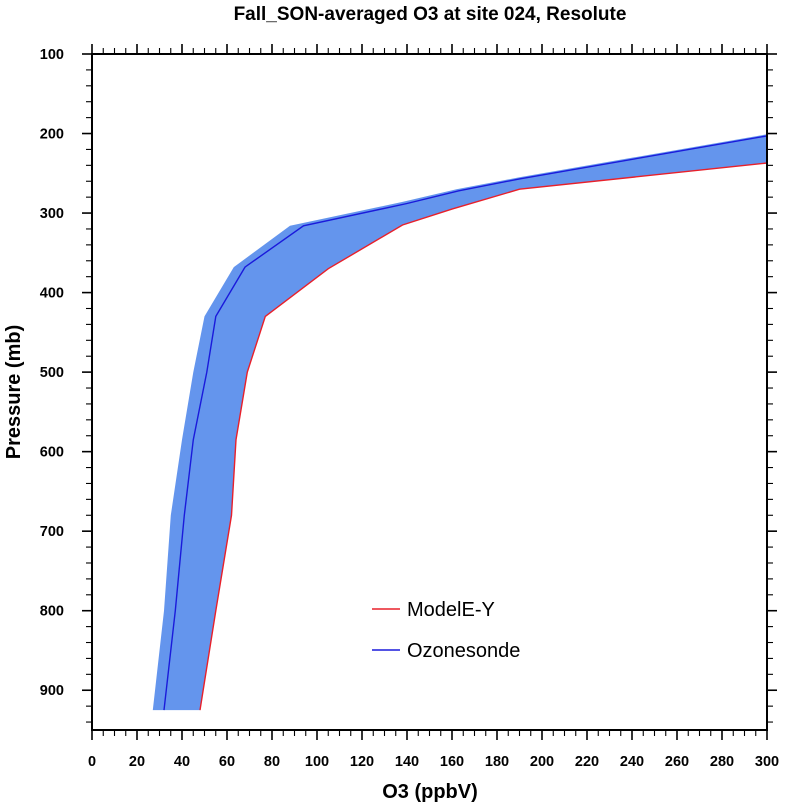  I want to click on x-tick-label: 220, so click(587, 762).